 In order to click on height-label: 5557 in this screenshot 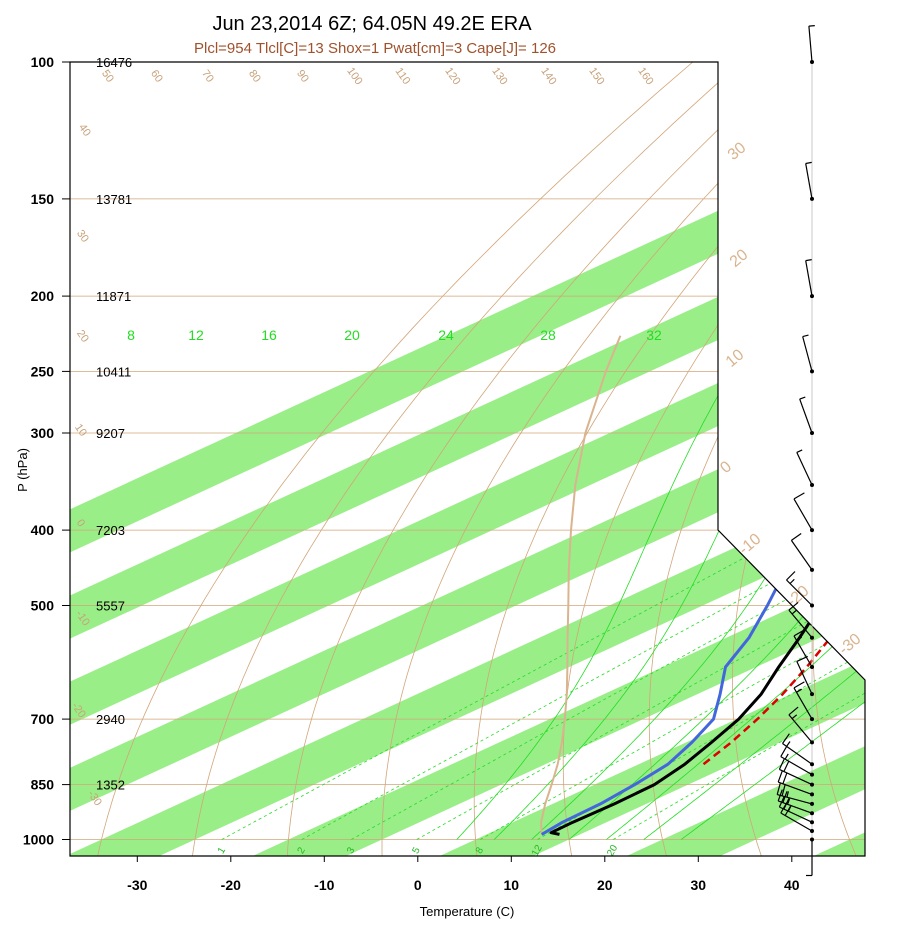, I will do `click(110, 606)`.